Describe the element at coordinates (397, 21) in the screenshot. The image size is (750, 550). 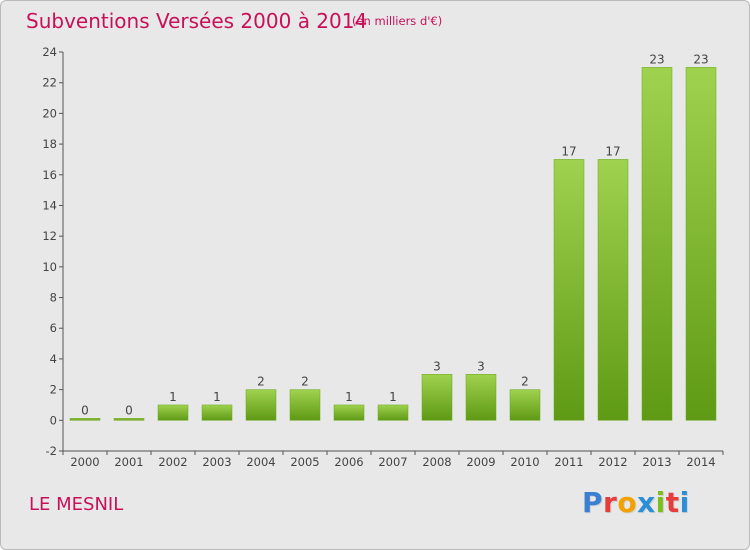
I see `chart-subtitle: (en milliers d'€)` at that location.